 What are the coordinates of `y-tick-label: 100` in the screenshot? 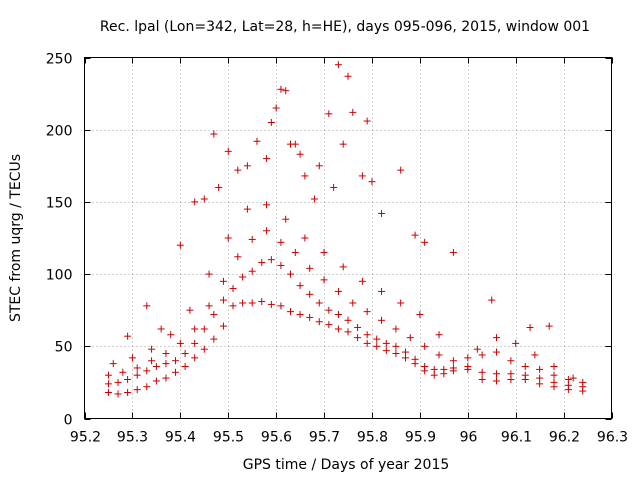 It's located at (59, 276).